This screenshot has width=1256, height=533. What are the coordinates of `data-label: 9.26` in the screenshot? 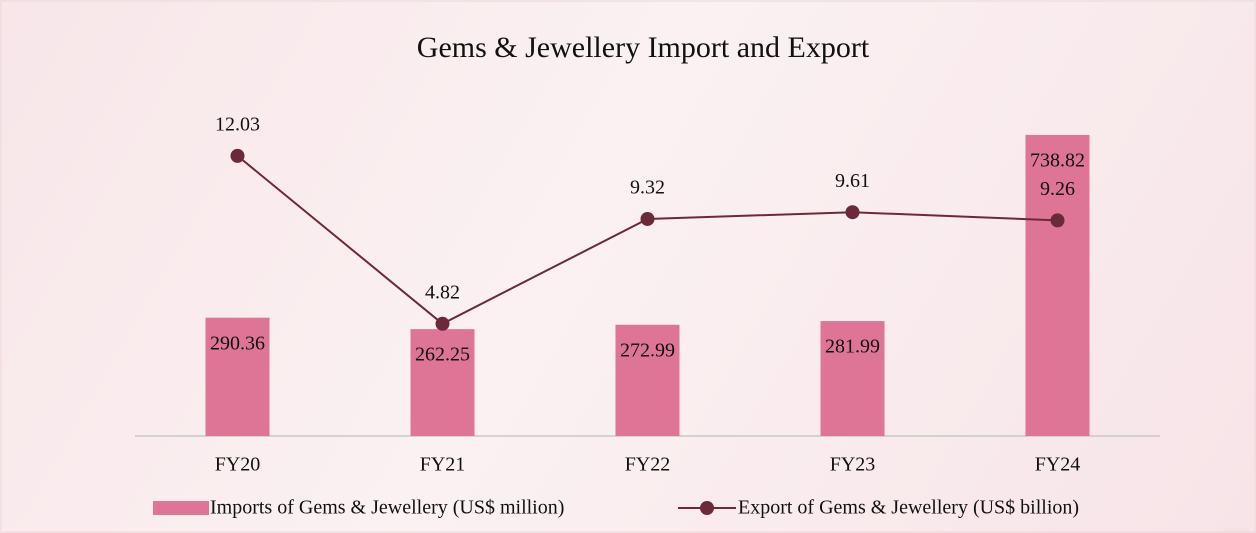 It's located at (1057, 189).